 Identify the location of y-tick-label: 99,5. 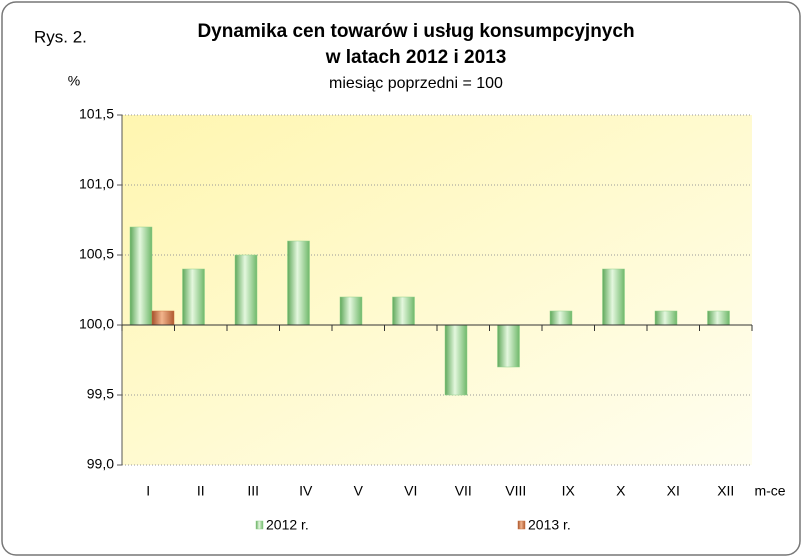
(100, 394).